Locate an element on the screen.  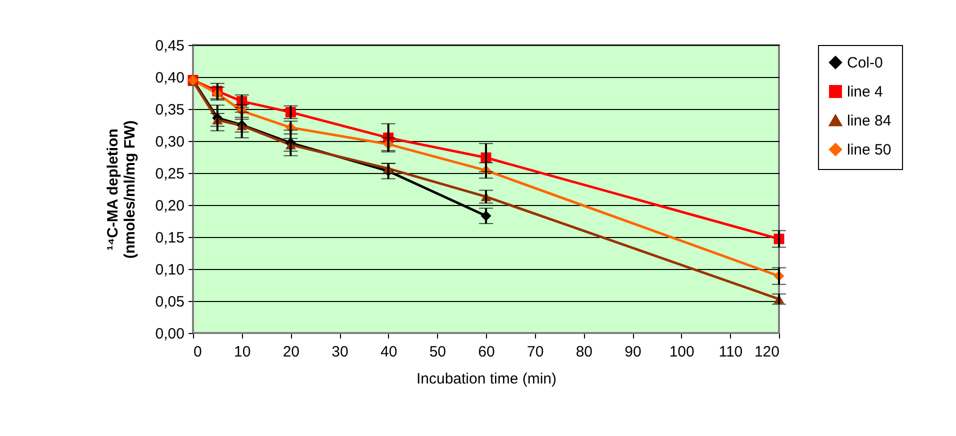
x-tick-label: 40 is located at coordinates (389, 352).